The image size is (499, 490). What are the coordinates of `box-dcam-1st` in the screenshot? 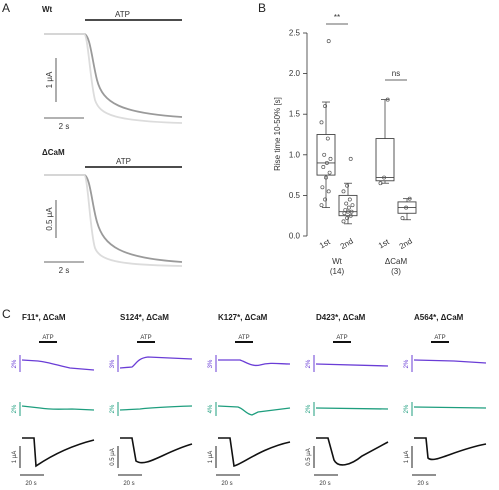 It's located at (385, 141).